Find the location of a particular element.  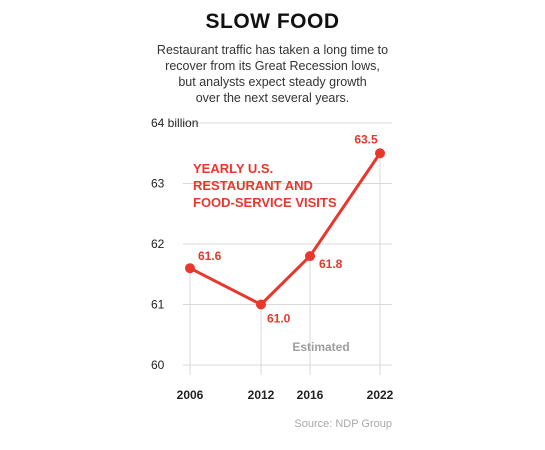

y-tick-label: 62 is located at coordinates (158, 244).